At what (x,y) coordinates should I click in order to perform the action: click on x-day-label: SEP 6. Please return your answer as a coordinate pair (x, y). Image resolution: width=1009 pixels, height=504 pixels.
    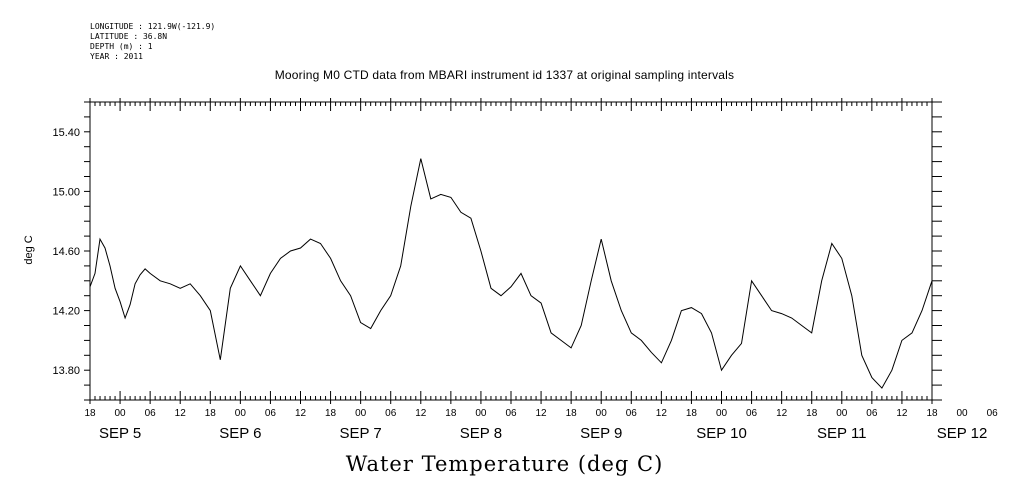
    Looking at the image, I should click on (240, 433).